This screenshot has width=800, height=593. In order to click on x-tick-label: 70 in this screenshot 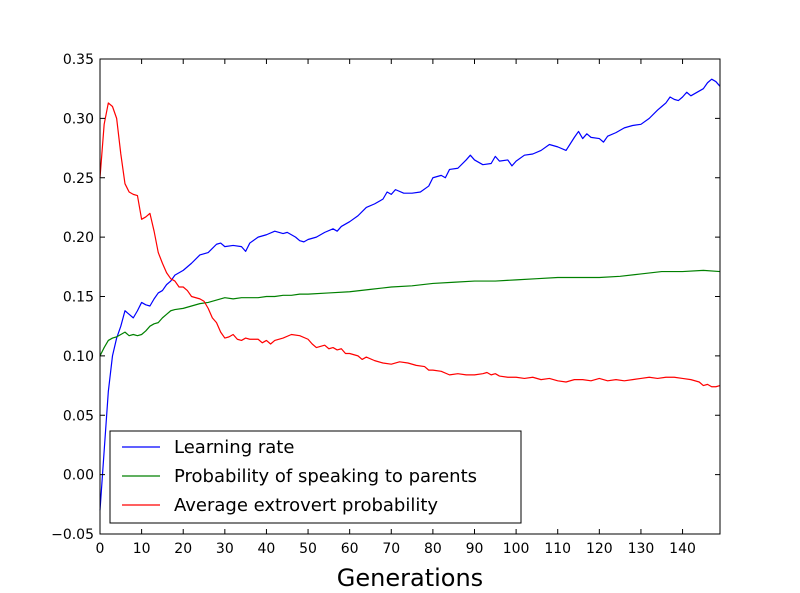, I will do `click(391, 549)`.